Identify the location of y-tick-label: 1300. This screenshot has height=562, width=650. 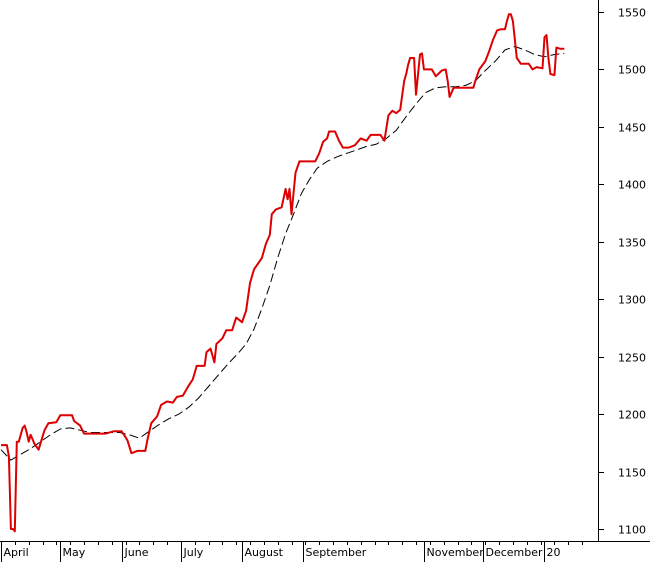
(632, 300).